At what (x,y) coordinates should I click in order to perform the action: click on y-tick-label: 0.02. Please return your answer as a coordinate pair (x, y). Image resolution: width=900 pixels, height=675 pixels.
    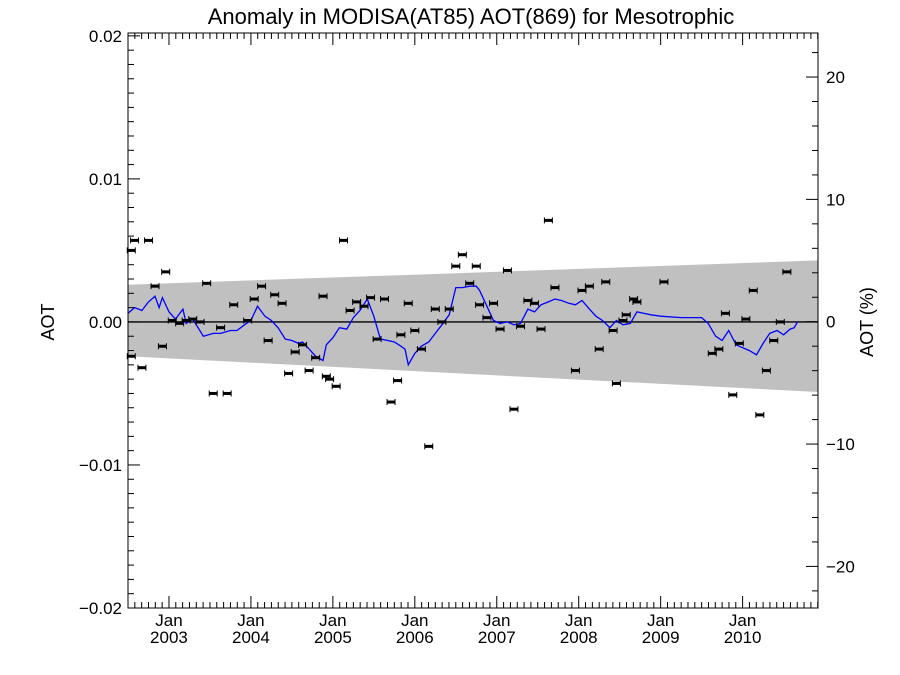
    Looking at the image, I should click on (105, 36).